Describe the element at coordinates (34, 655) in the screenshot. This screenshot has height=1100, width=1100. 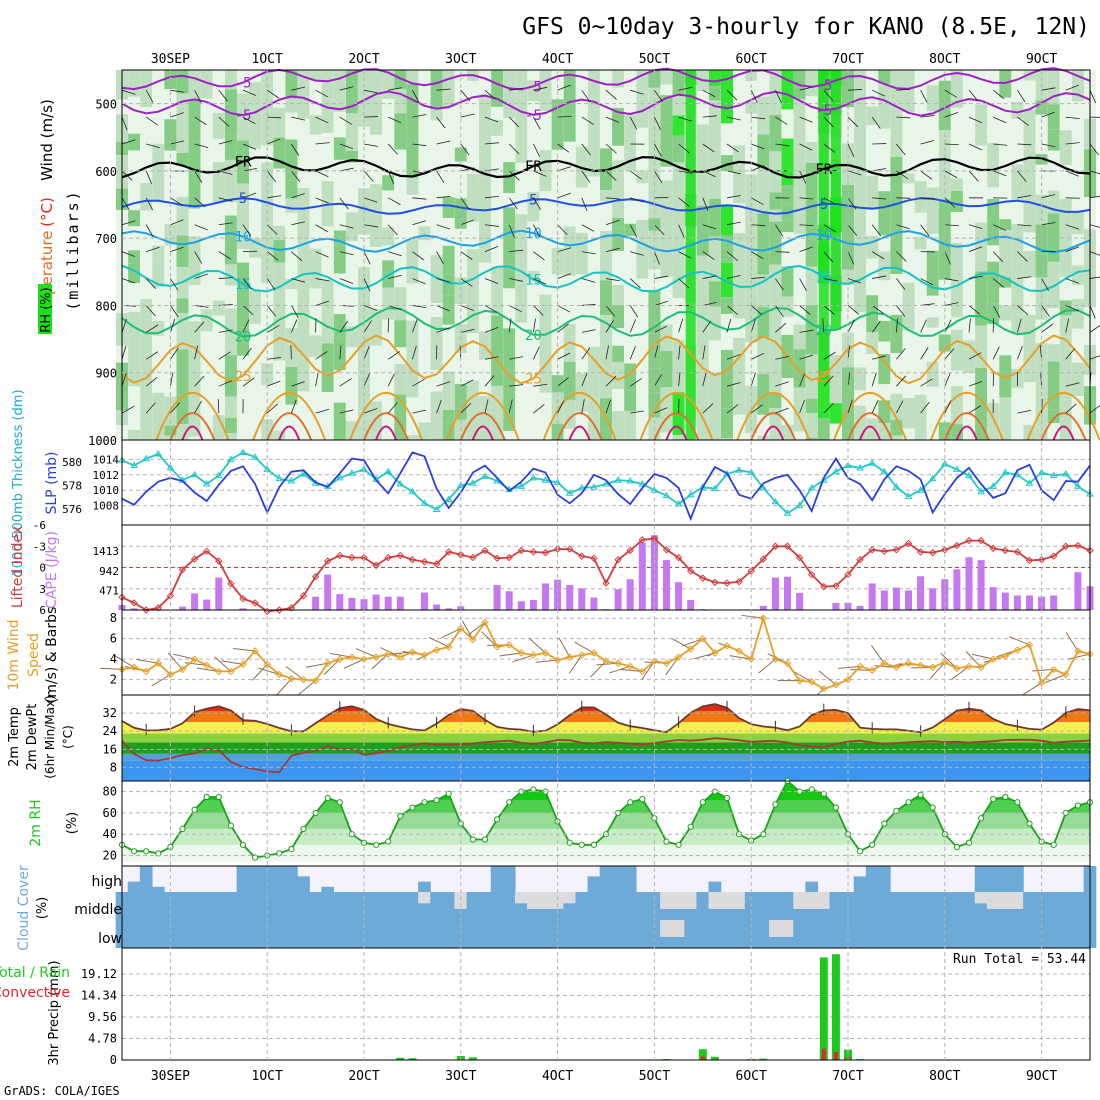
I see `wind-ylabel-b: Speed` at that location.